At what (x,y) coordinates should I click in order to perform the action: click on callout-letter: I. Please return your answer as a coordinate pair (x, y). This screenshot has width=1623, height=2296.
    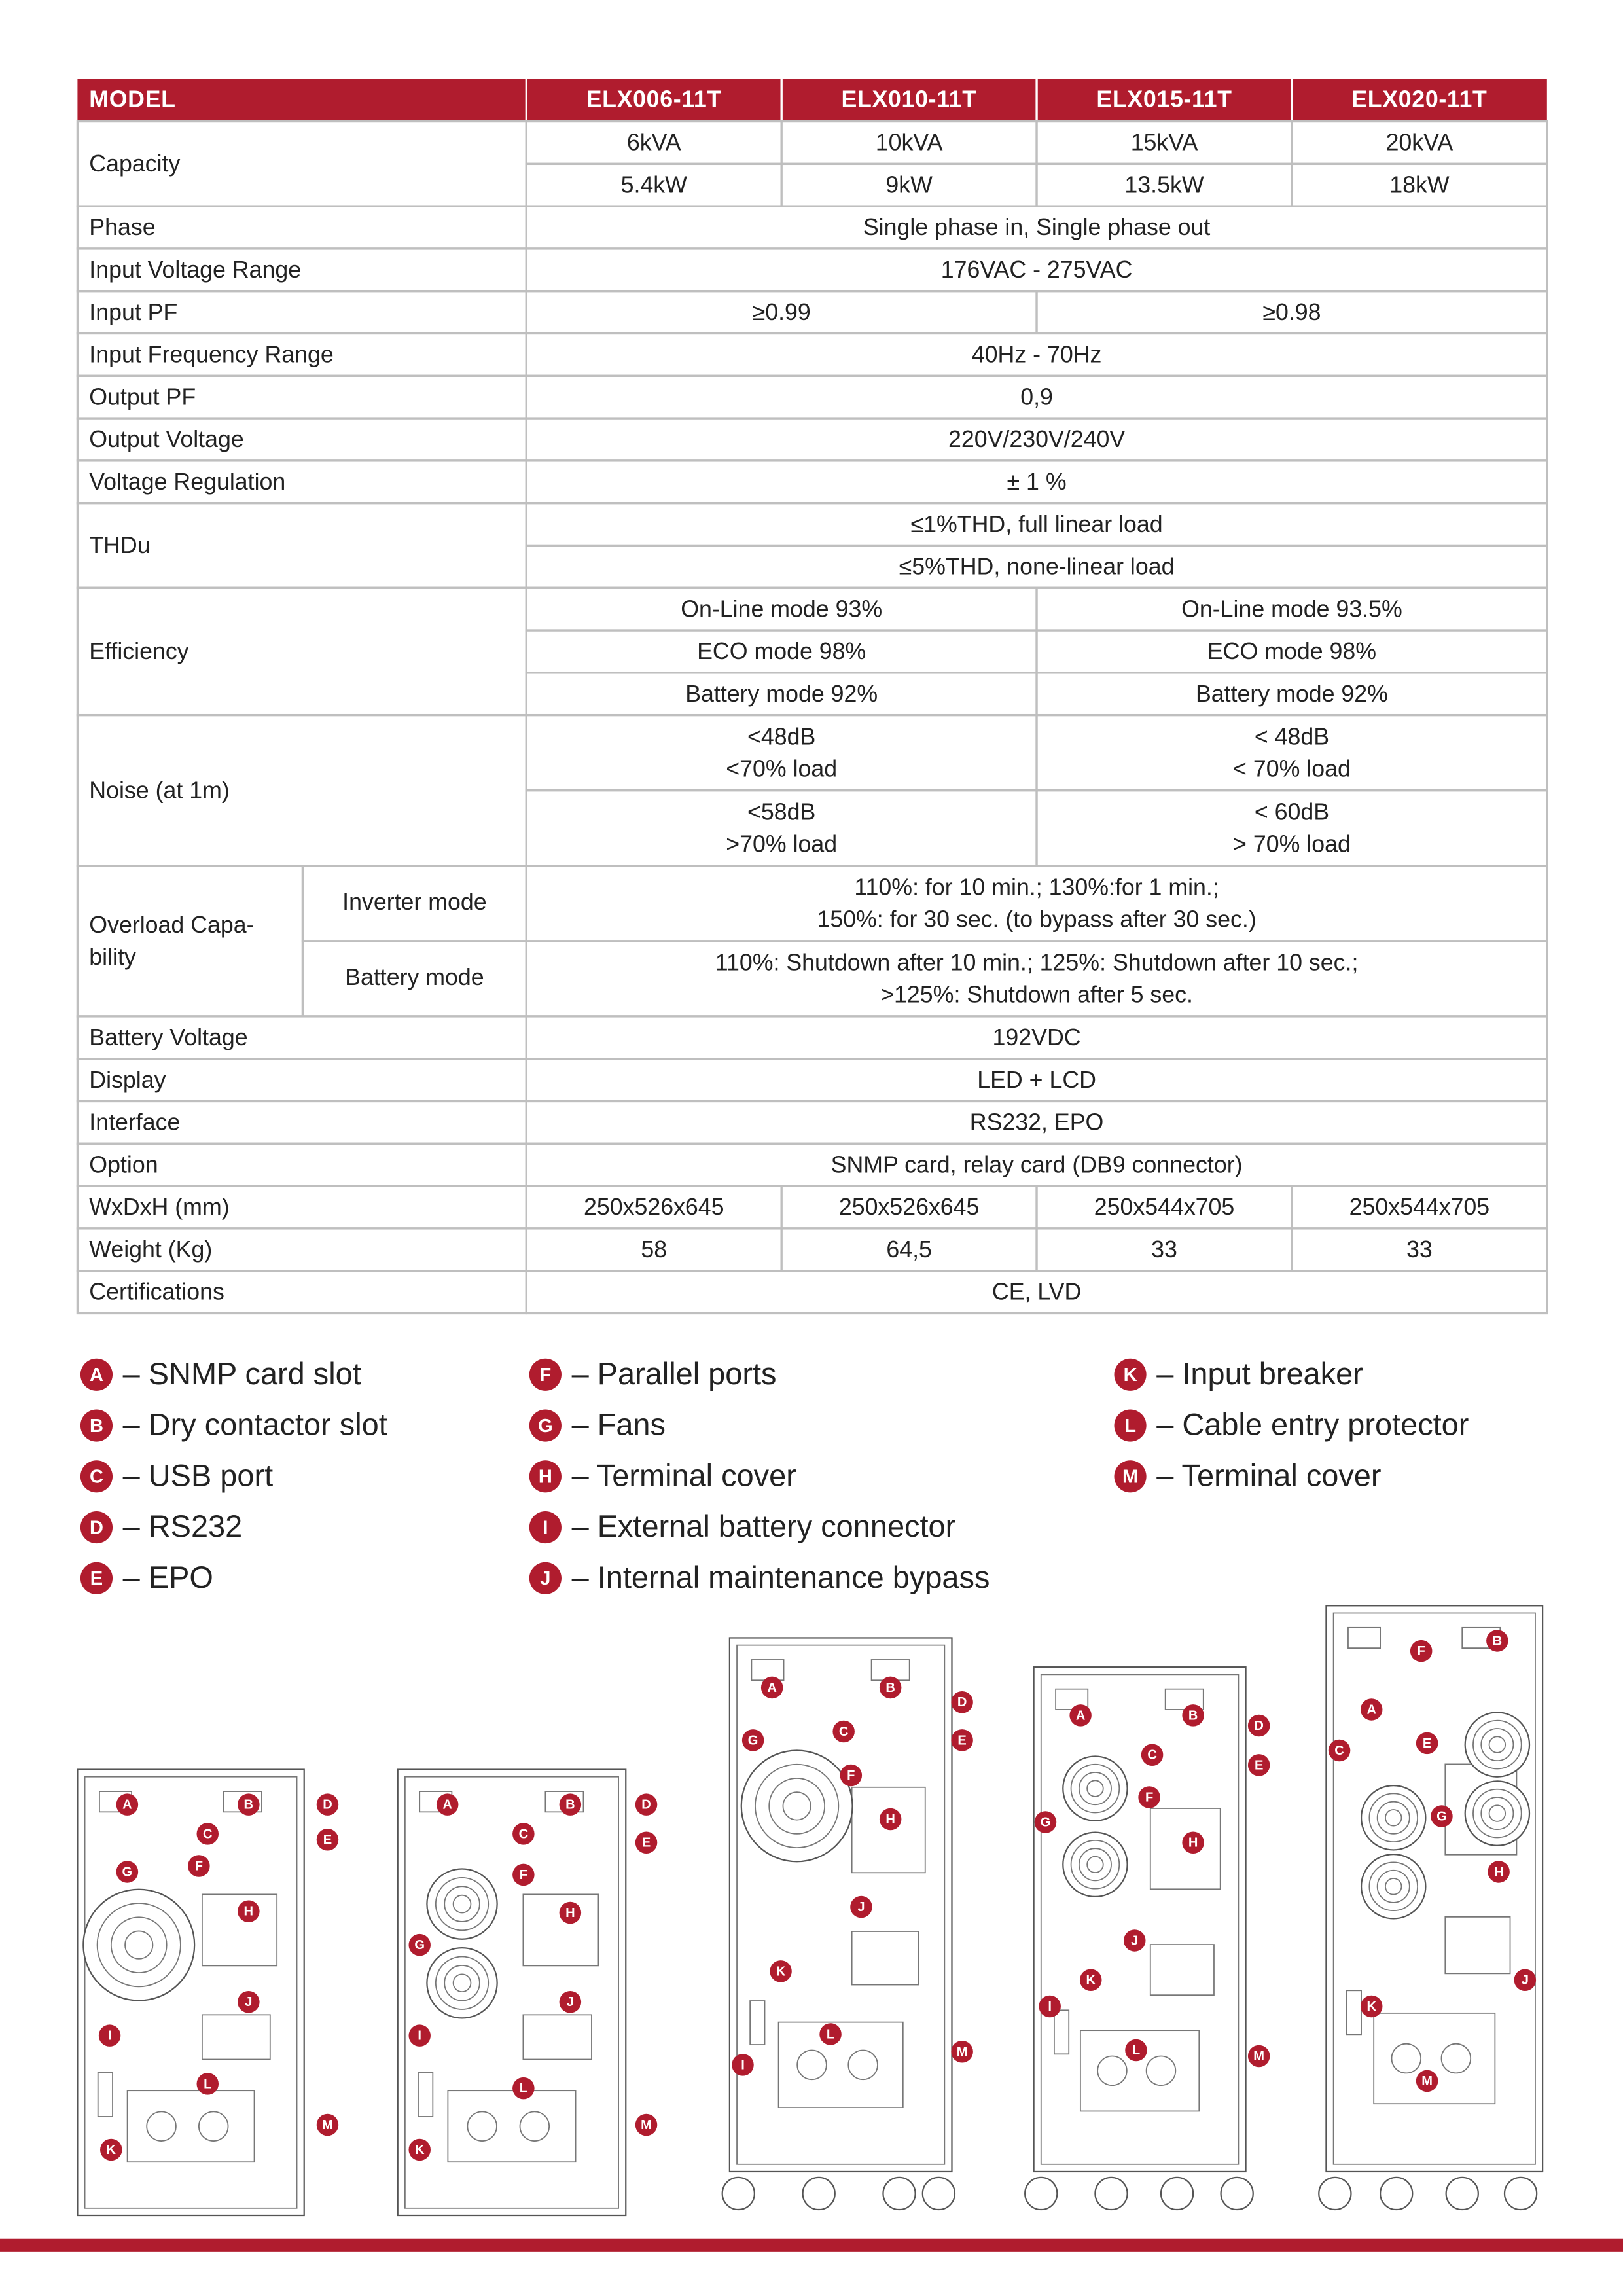
    Looking at the image, I should click on (419, 2036).